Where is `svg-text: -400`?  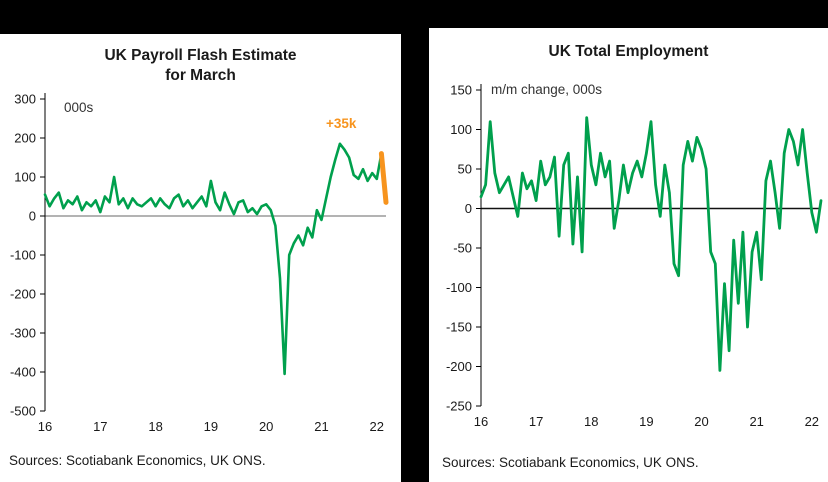 svg-text: -400 is located at coordinates (23, 372).